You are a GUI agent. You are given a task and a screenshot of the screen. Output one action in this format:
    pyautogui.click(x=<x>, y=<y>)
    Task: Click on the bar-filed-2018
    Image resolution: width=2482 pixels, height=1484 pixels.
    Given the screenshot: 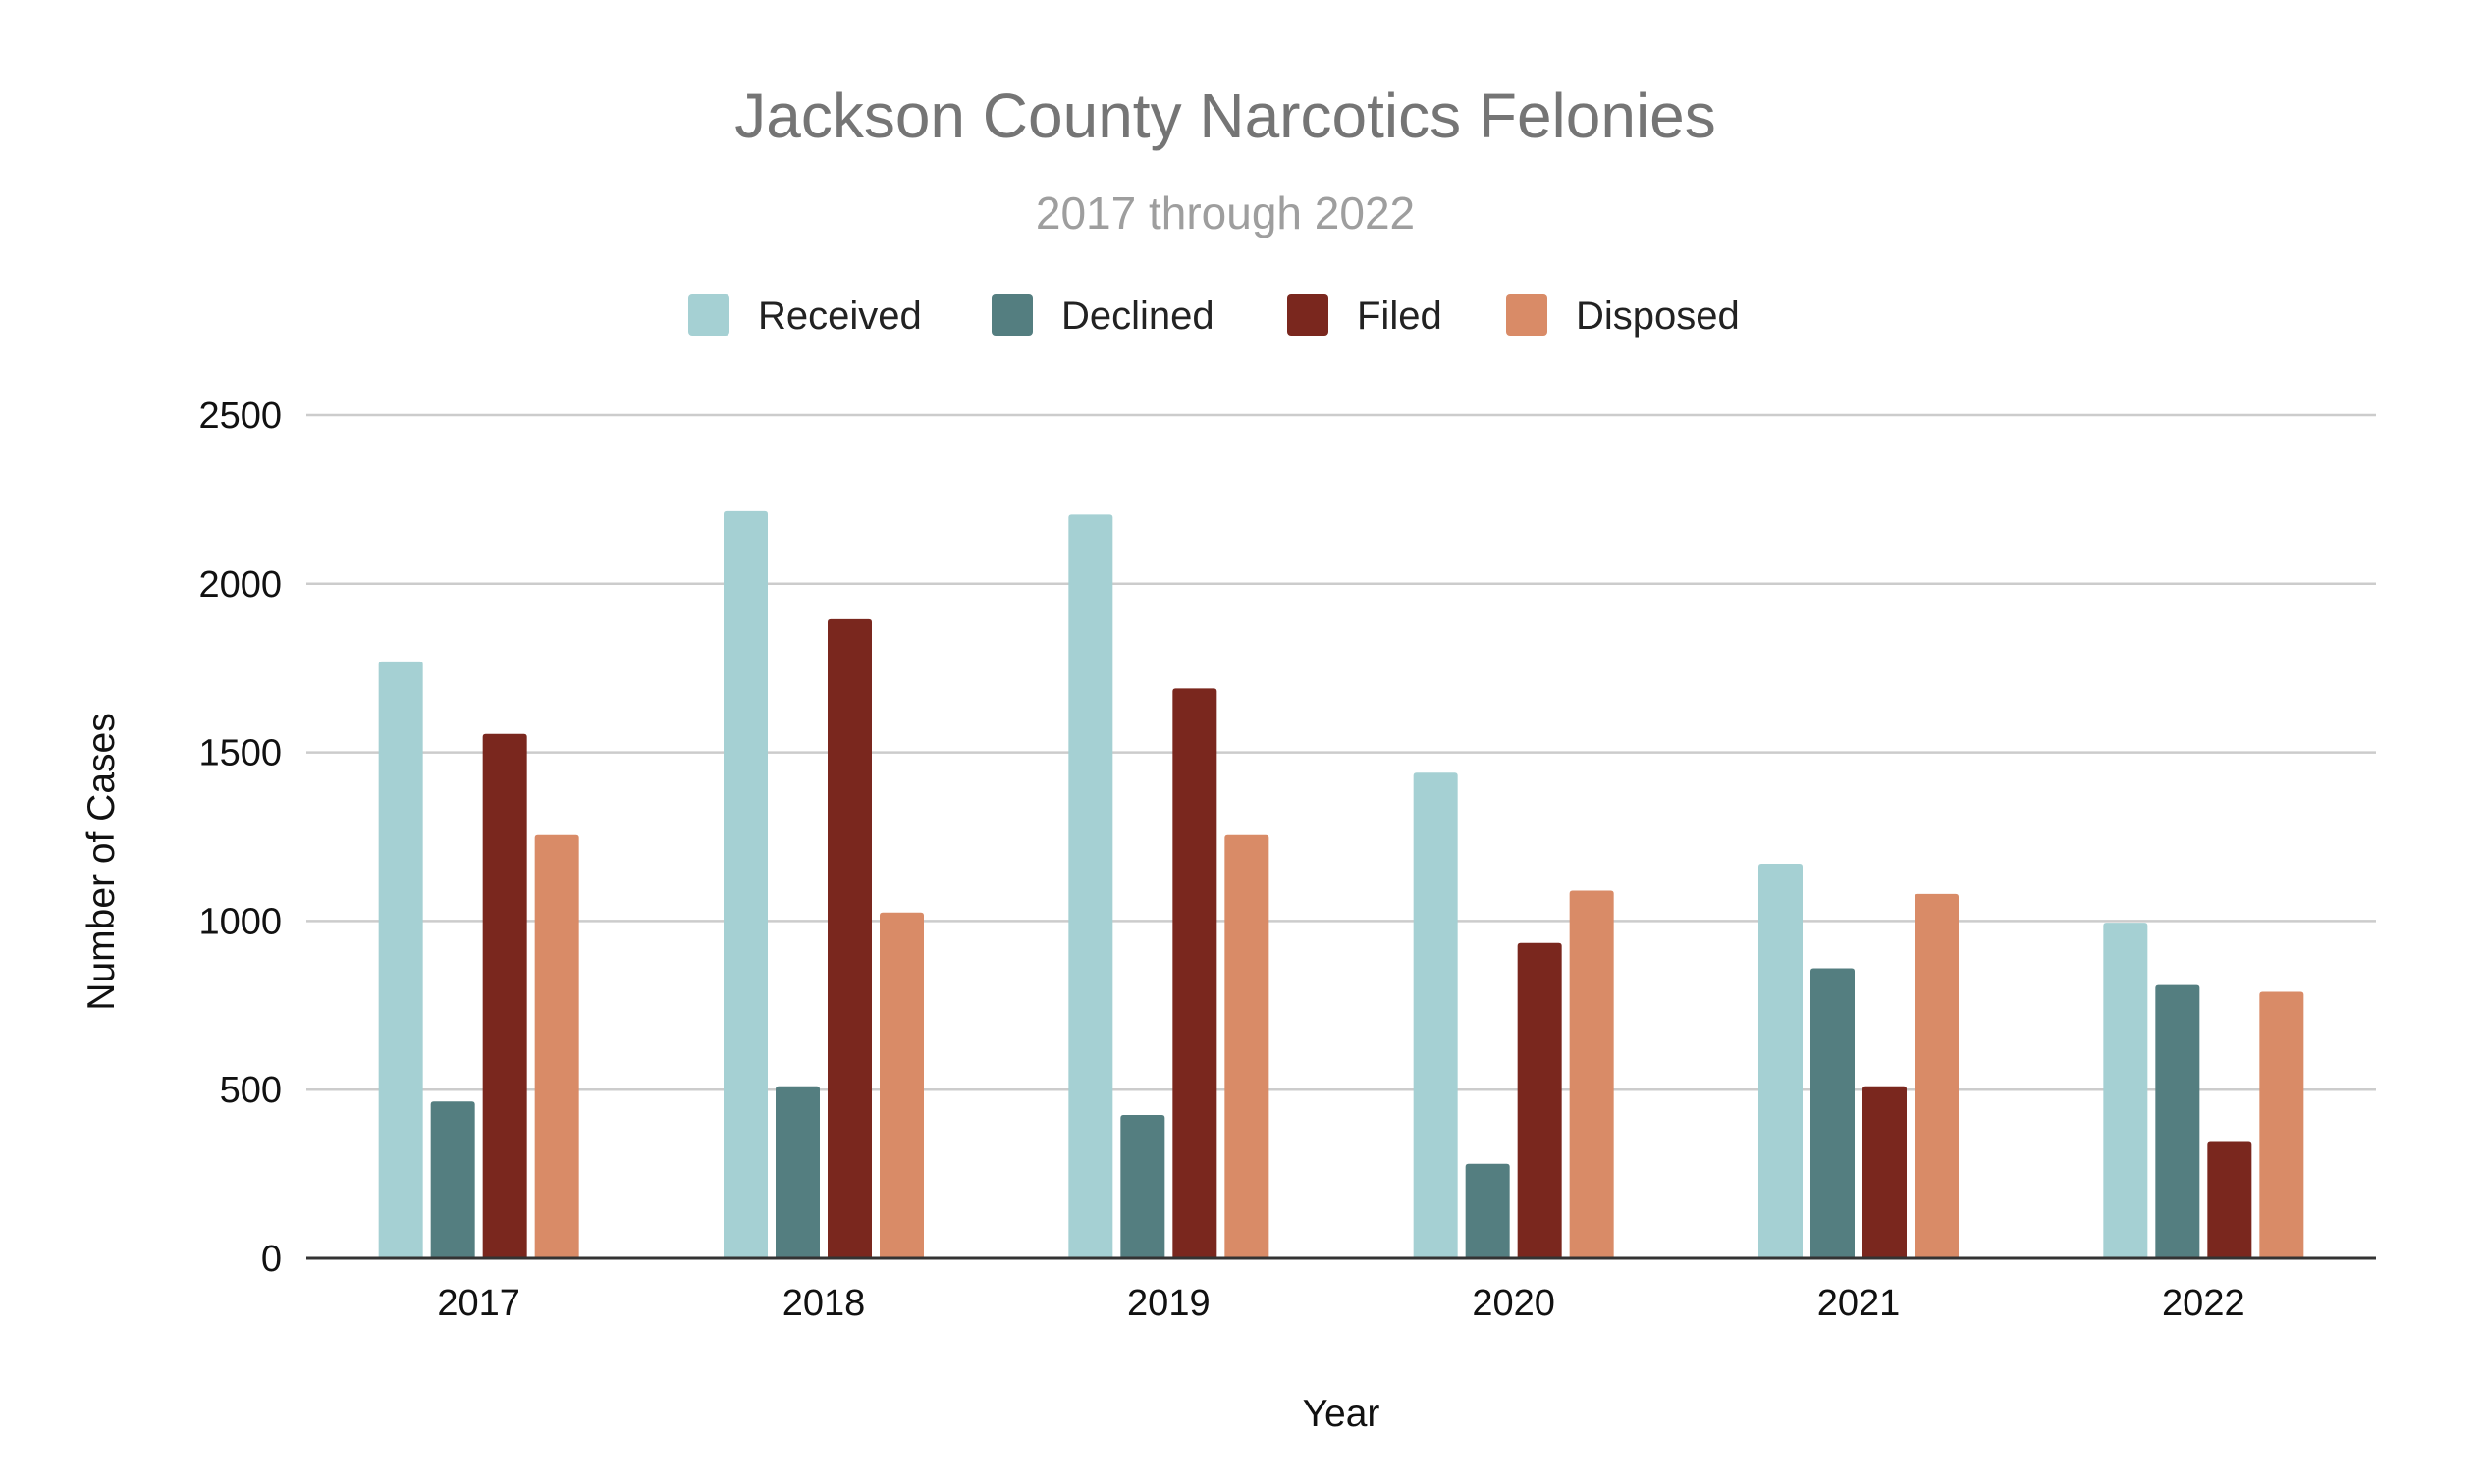 What is the action you would take?
    pyautogui.click(x=850, y=938)
    